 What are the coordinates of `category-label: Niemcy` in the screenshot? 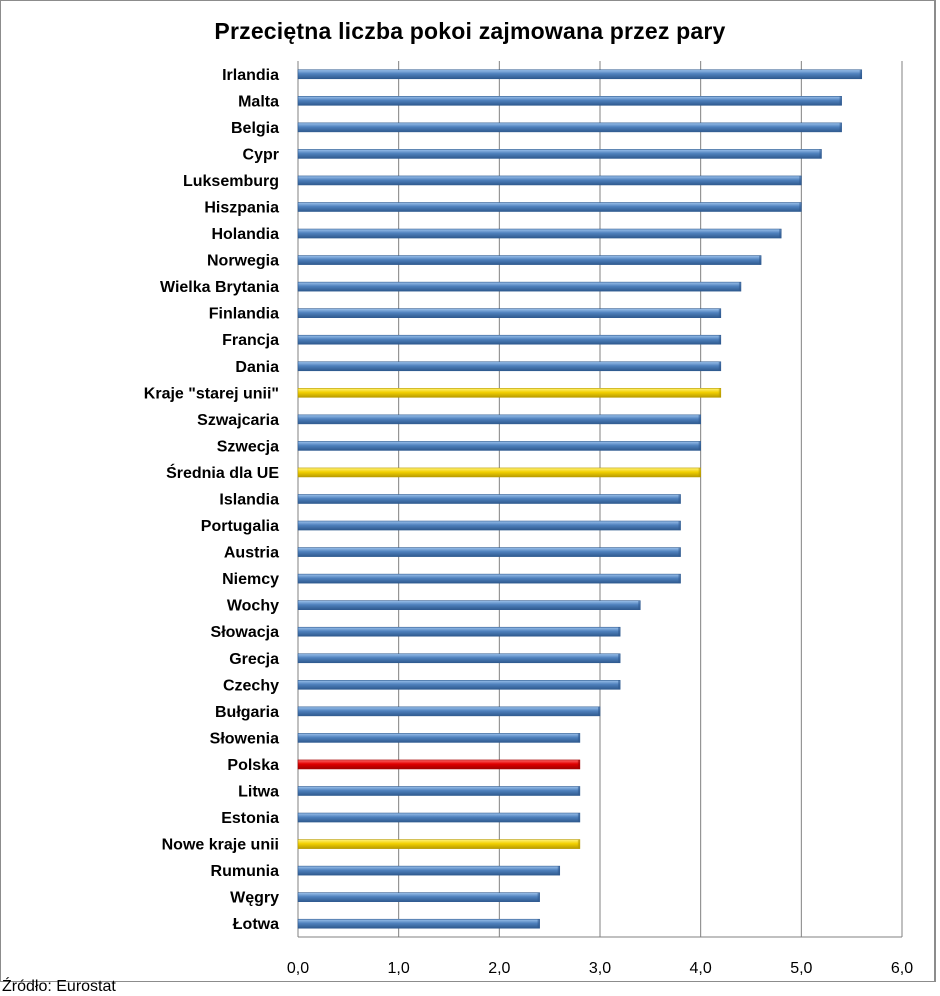 It's located at (250, 579).